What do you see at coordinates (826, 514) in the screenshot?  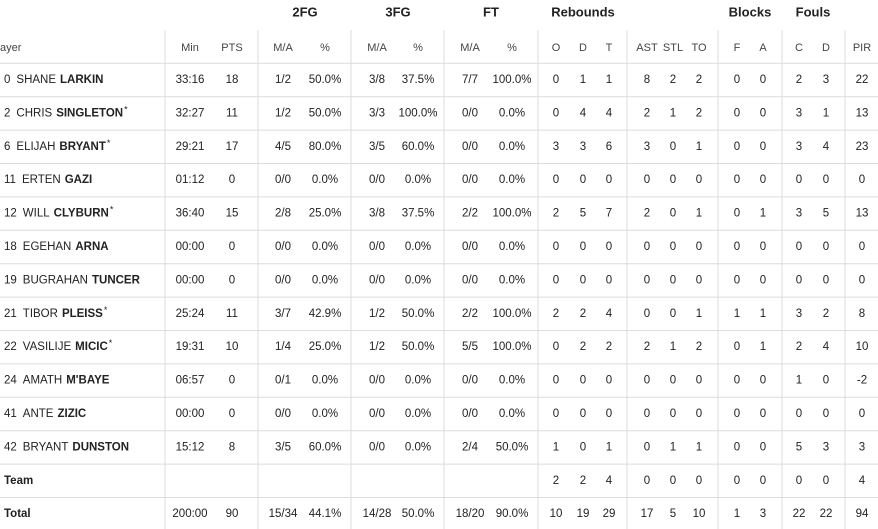 I see `stat-cell: 22` at bounding box center [826, 514].